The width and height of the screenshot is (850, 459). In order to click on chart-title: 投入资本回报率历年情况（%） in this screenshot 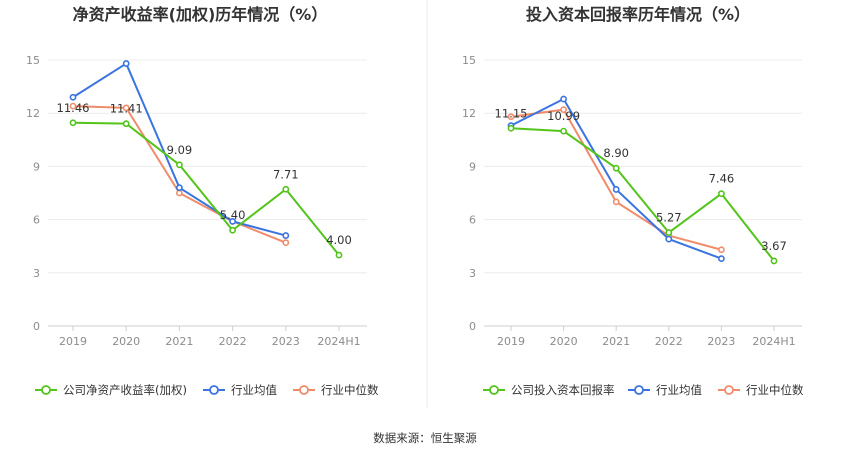, I will do `click(638, 14)`.